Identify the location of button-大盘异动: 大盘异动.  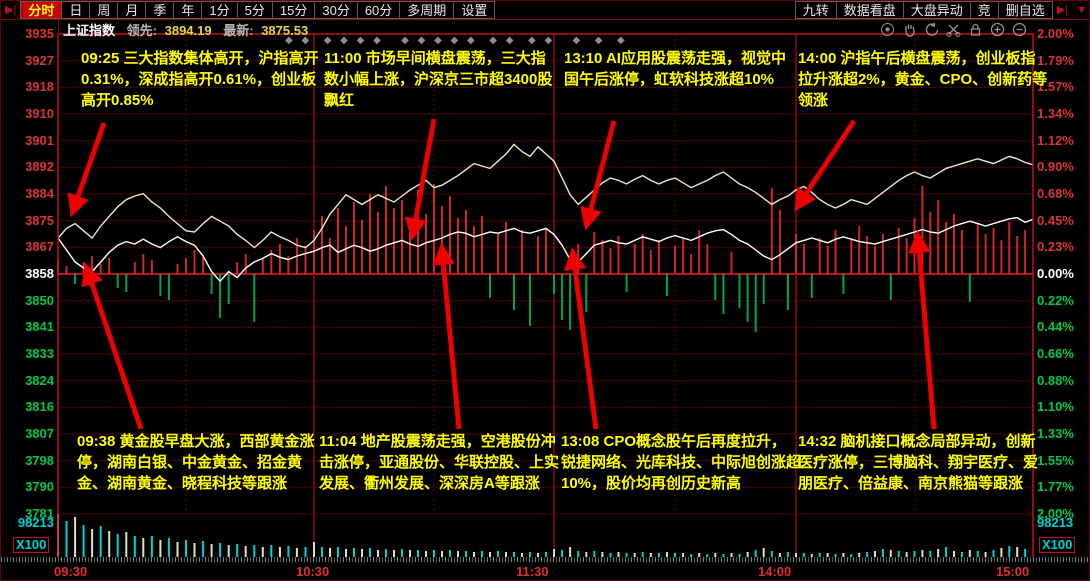
(937, 10).